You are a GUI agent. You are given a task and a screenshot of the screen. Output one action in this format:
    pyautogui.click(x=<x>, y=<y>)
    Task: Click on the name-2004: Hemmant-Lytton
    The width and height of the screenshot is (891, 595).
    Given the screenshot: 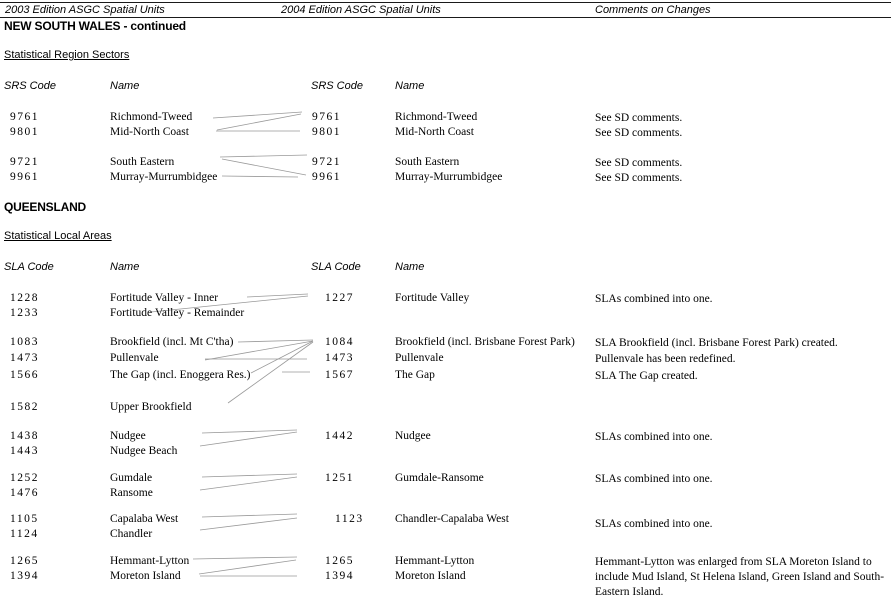 What is the action you would take?
    pyautogui.click(x=435, y=561)
    